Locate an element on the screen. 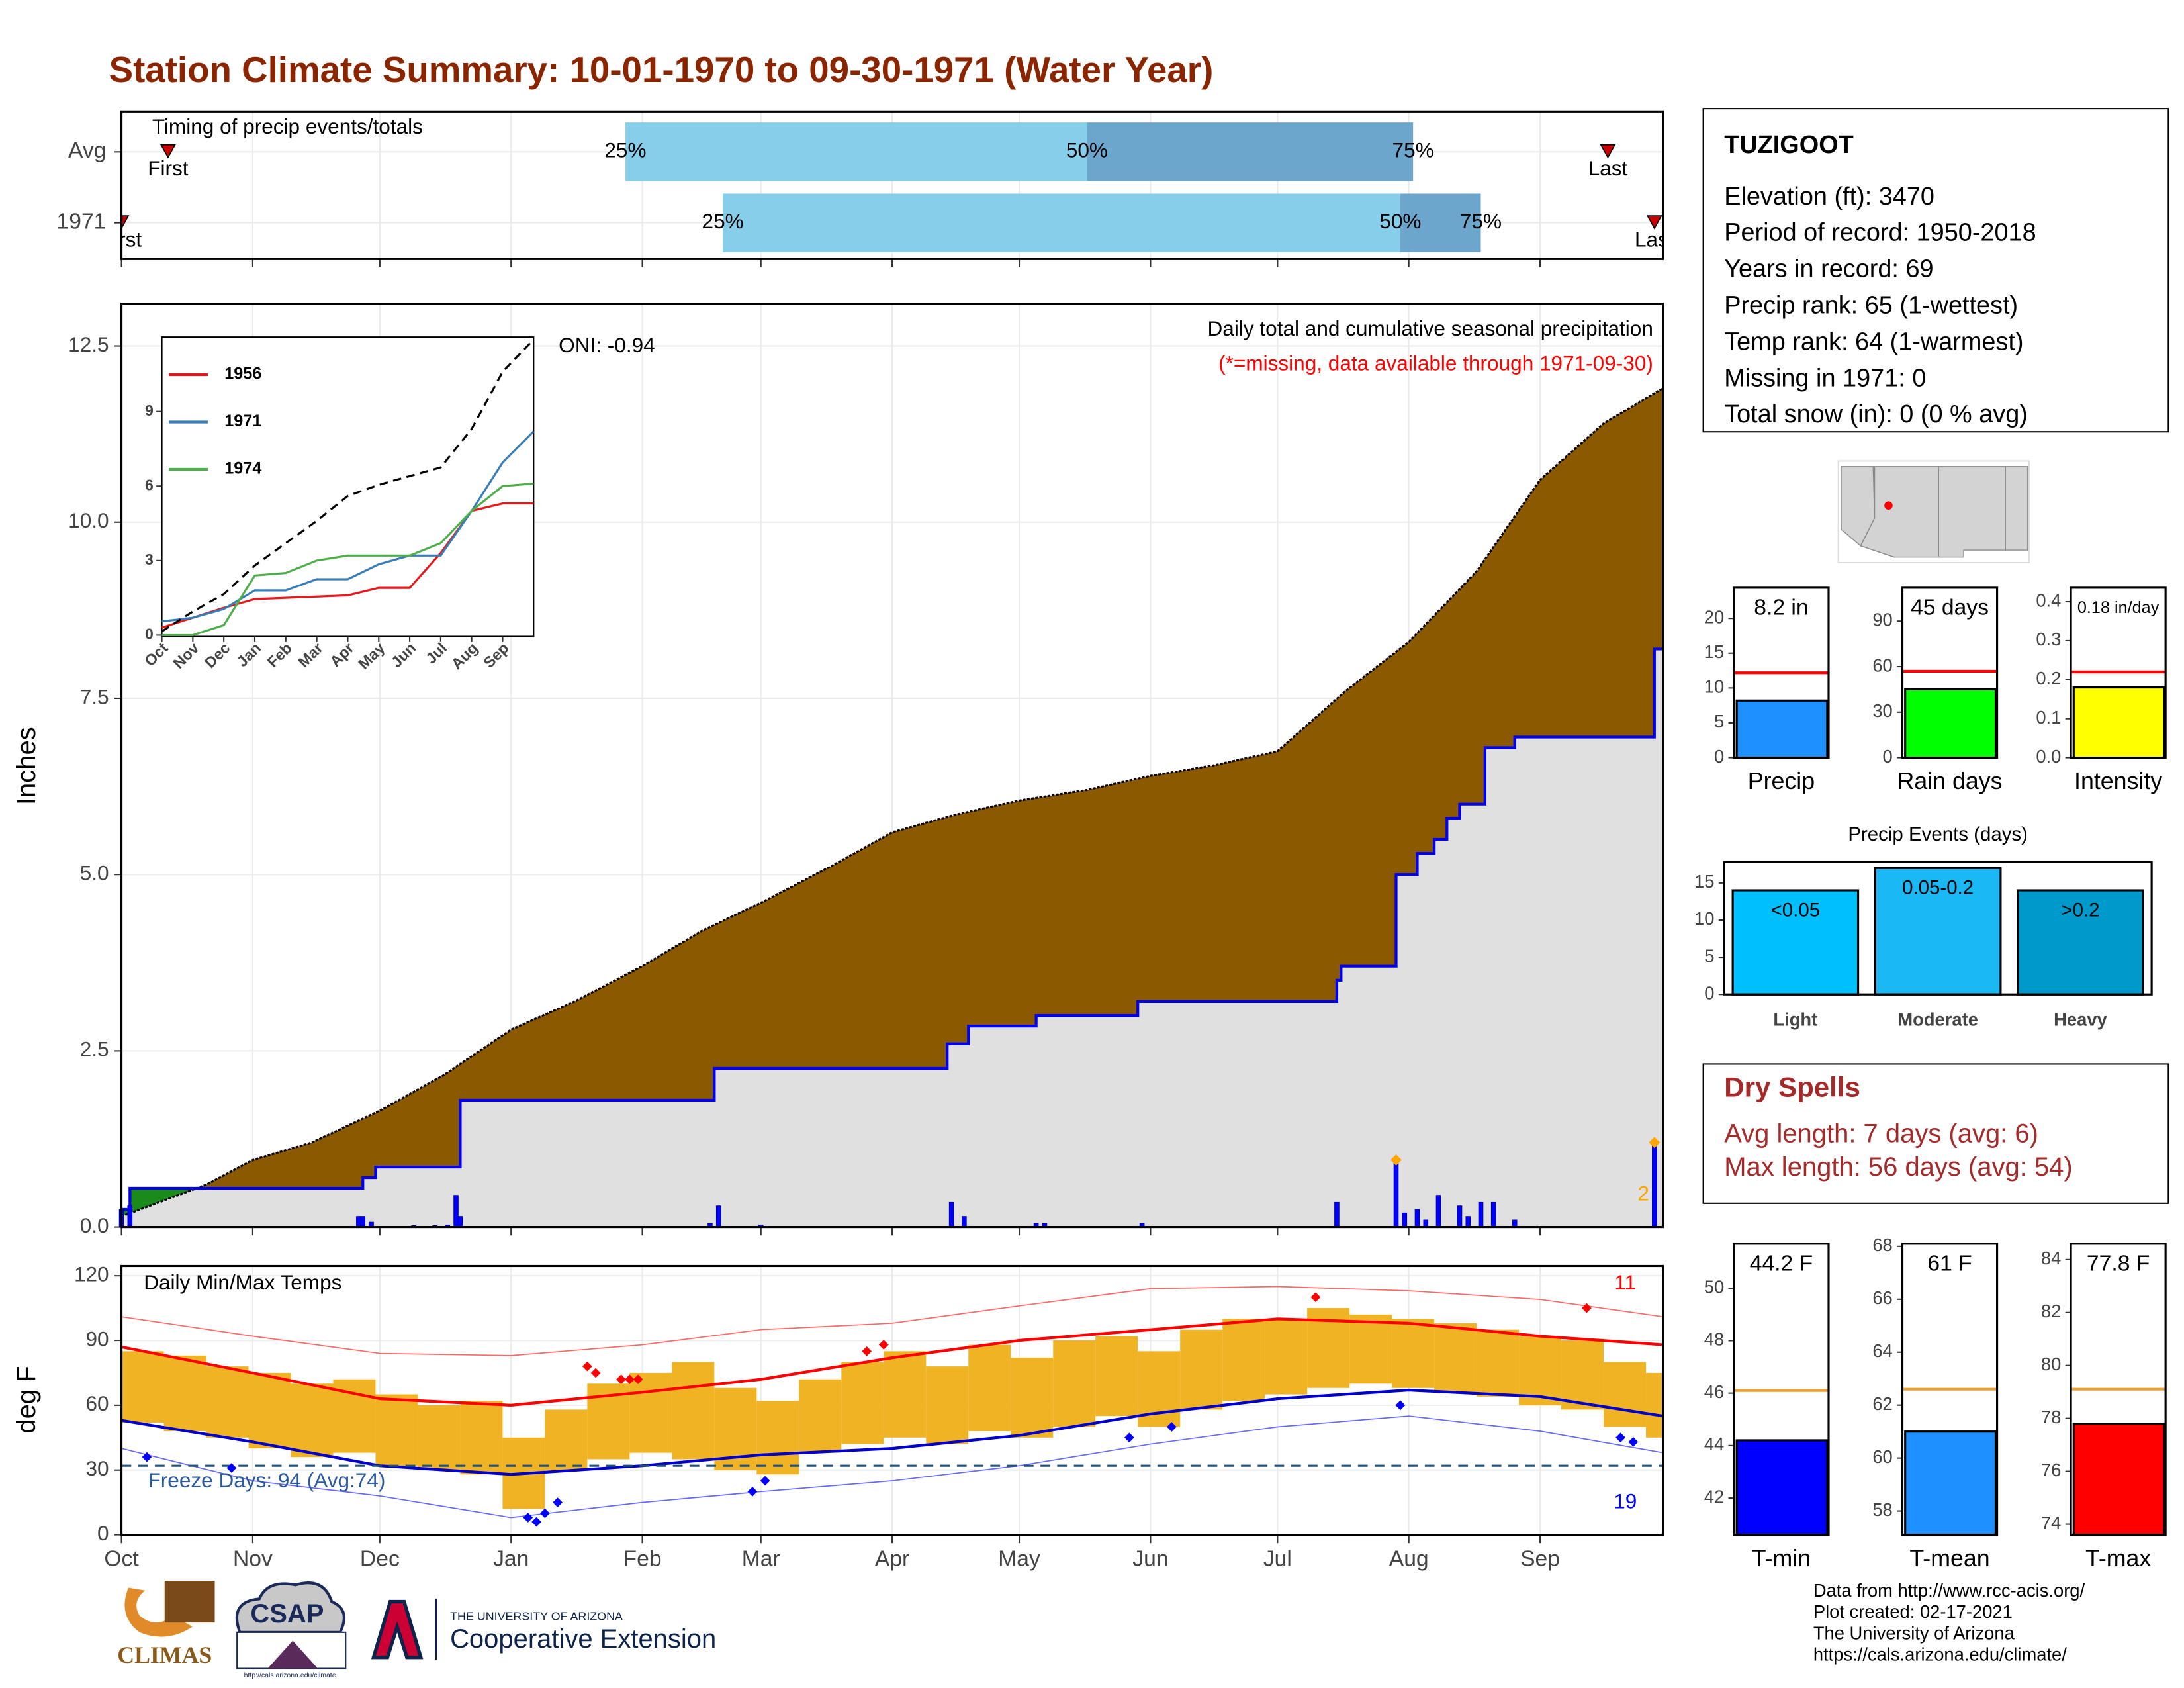 The height and width of the screenshot is (1688, 2184). dry-spells-line: Avg length: 7 days (avg: 6) is located at coordinates (1881, 1133).